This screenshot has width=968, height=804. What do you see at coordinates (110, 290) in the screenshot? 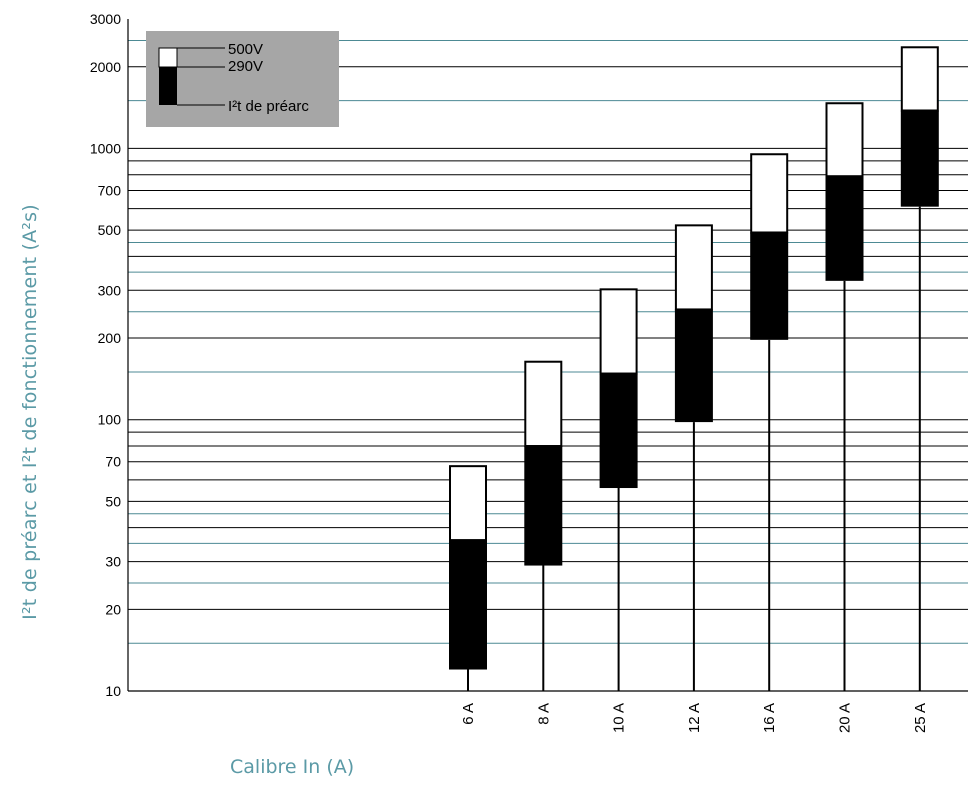
I see `y-tick-label: 300` at bounding box center [110, 290].